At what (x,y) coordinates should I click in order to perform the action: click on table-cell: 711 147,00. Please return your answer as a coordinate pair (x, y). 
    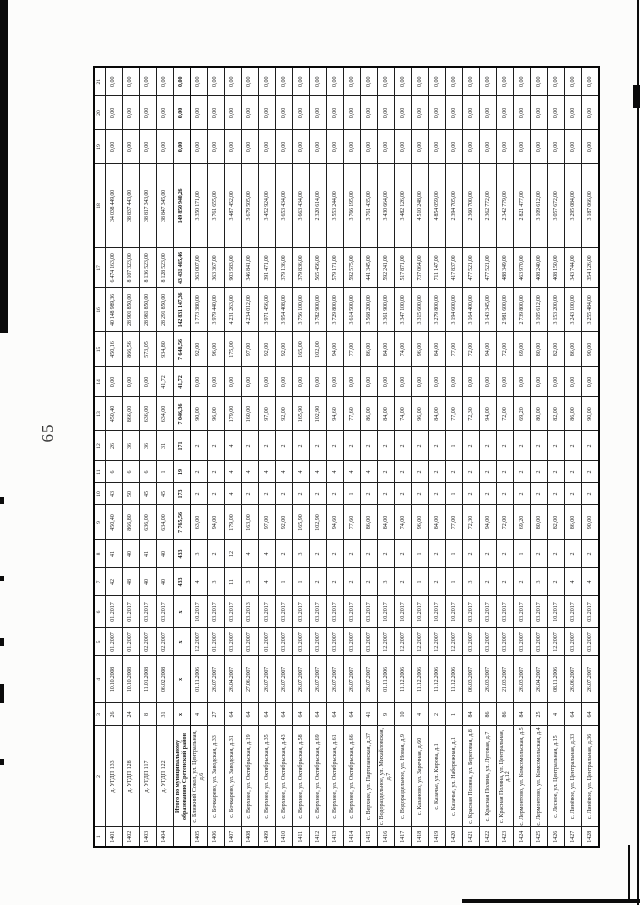
    Looking at the image, I should click on (437, 268).